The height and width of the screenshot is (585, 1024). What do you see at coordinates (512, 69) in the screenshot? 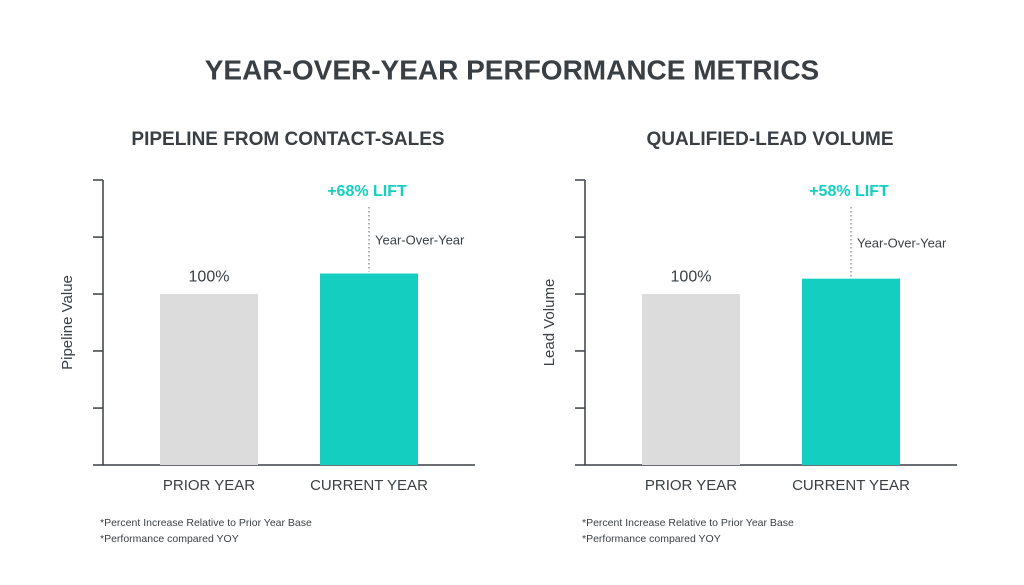
I see `page-title: YEAR-OVER-YEAR PERFORMANCE METRICS` at bounding box center [512, 69].